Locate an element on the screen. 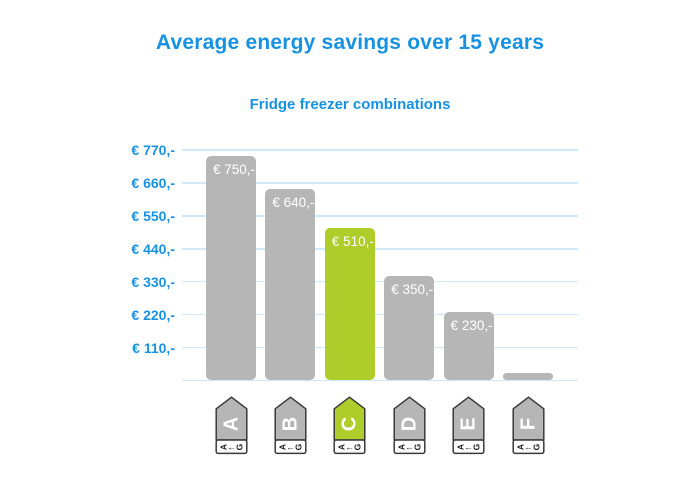 The height and width of the screenshot is (485, 700). energy-class-d-icon: D A ← G is located at coordinates (409, 428).